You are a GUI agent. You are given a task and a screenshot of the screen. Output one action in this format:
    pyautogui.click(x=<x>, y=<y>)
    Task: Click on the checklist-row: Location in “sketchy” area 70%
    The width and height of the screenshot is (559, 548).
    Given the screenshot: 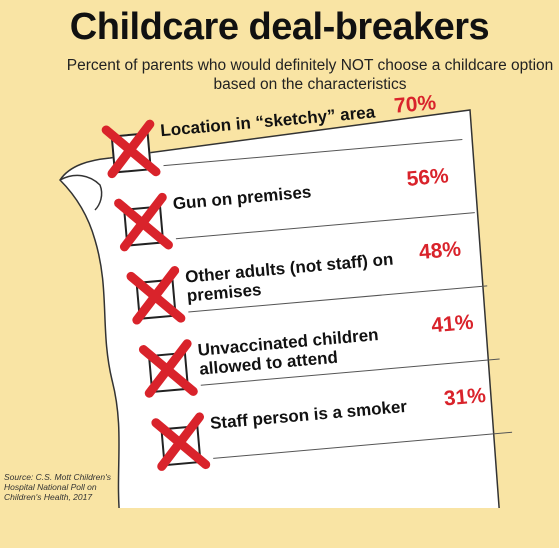 What is the action you would take?
    pyautogui.click(x=292, y=138)
    